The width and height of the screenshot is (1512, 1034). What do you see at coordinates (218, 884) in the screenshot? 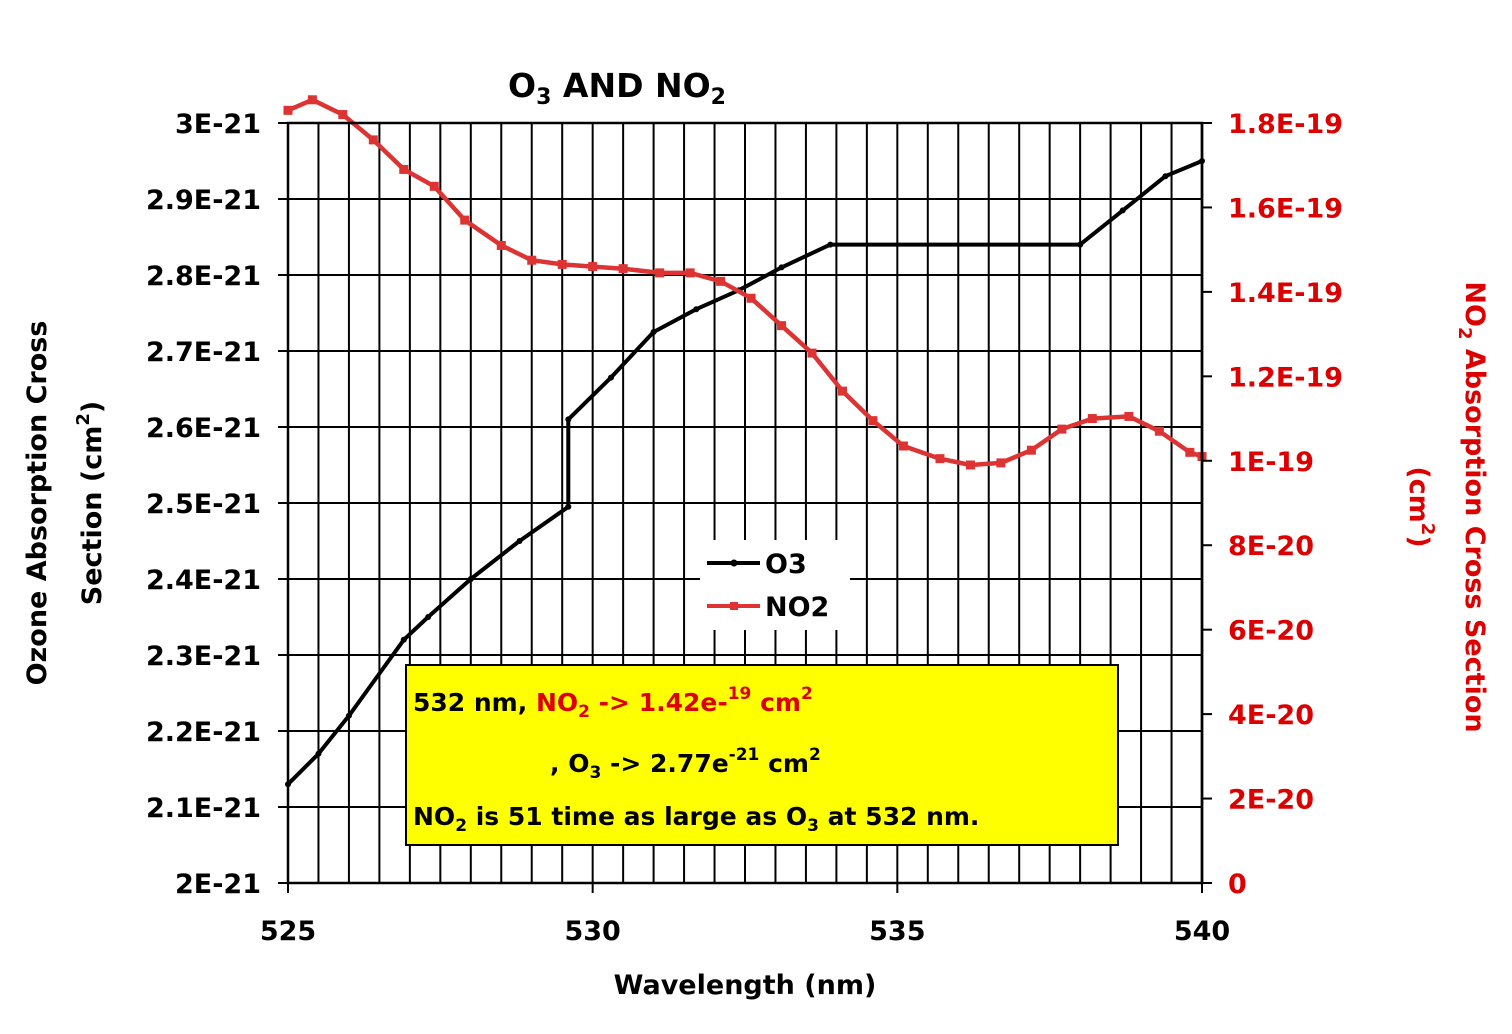
I see `left-tick-label: 2E-21` at bounding box center [218, 884].